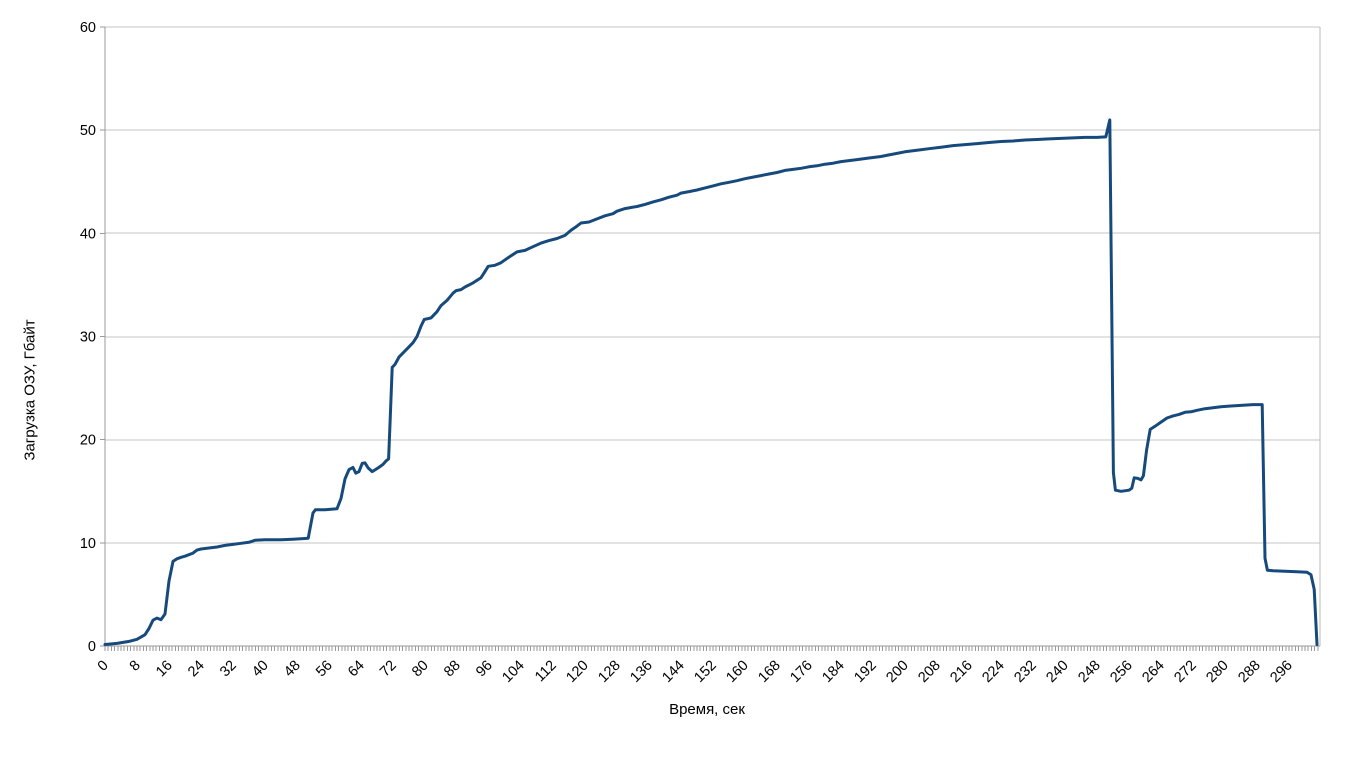 This screenshot has width=1346, height=757. What do you see at coordinates (420, 669) in the screenshot?
I see `x-tick-label: 80` at bounding box center [420, 669].